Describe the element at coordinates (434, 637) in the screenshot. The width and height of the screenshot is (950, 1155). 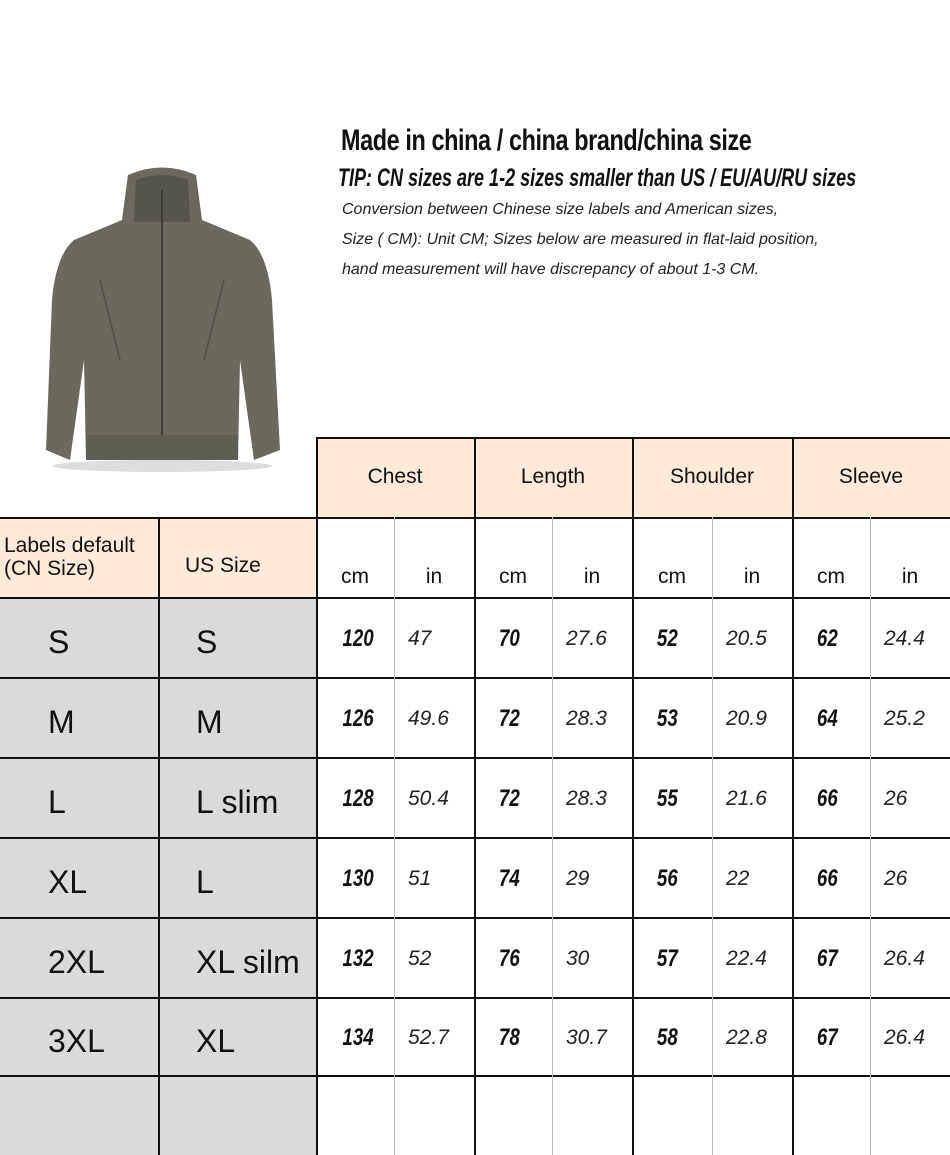
I see `value-in: 47` at that location.